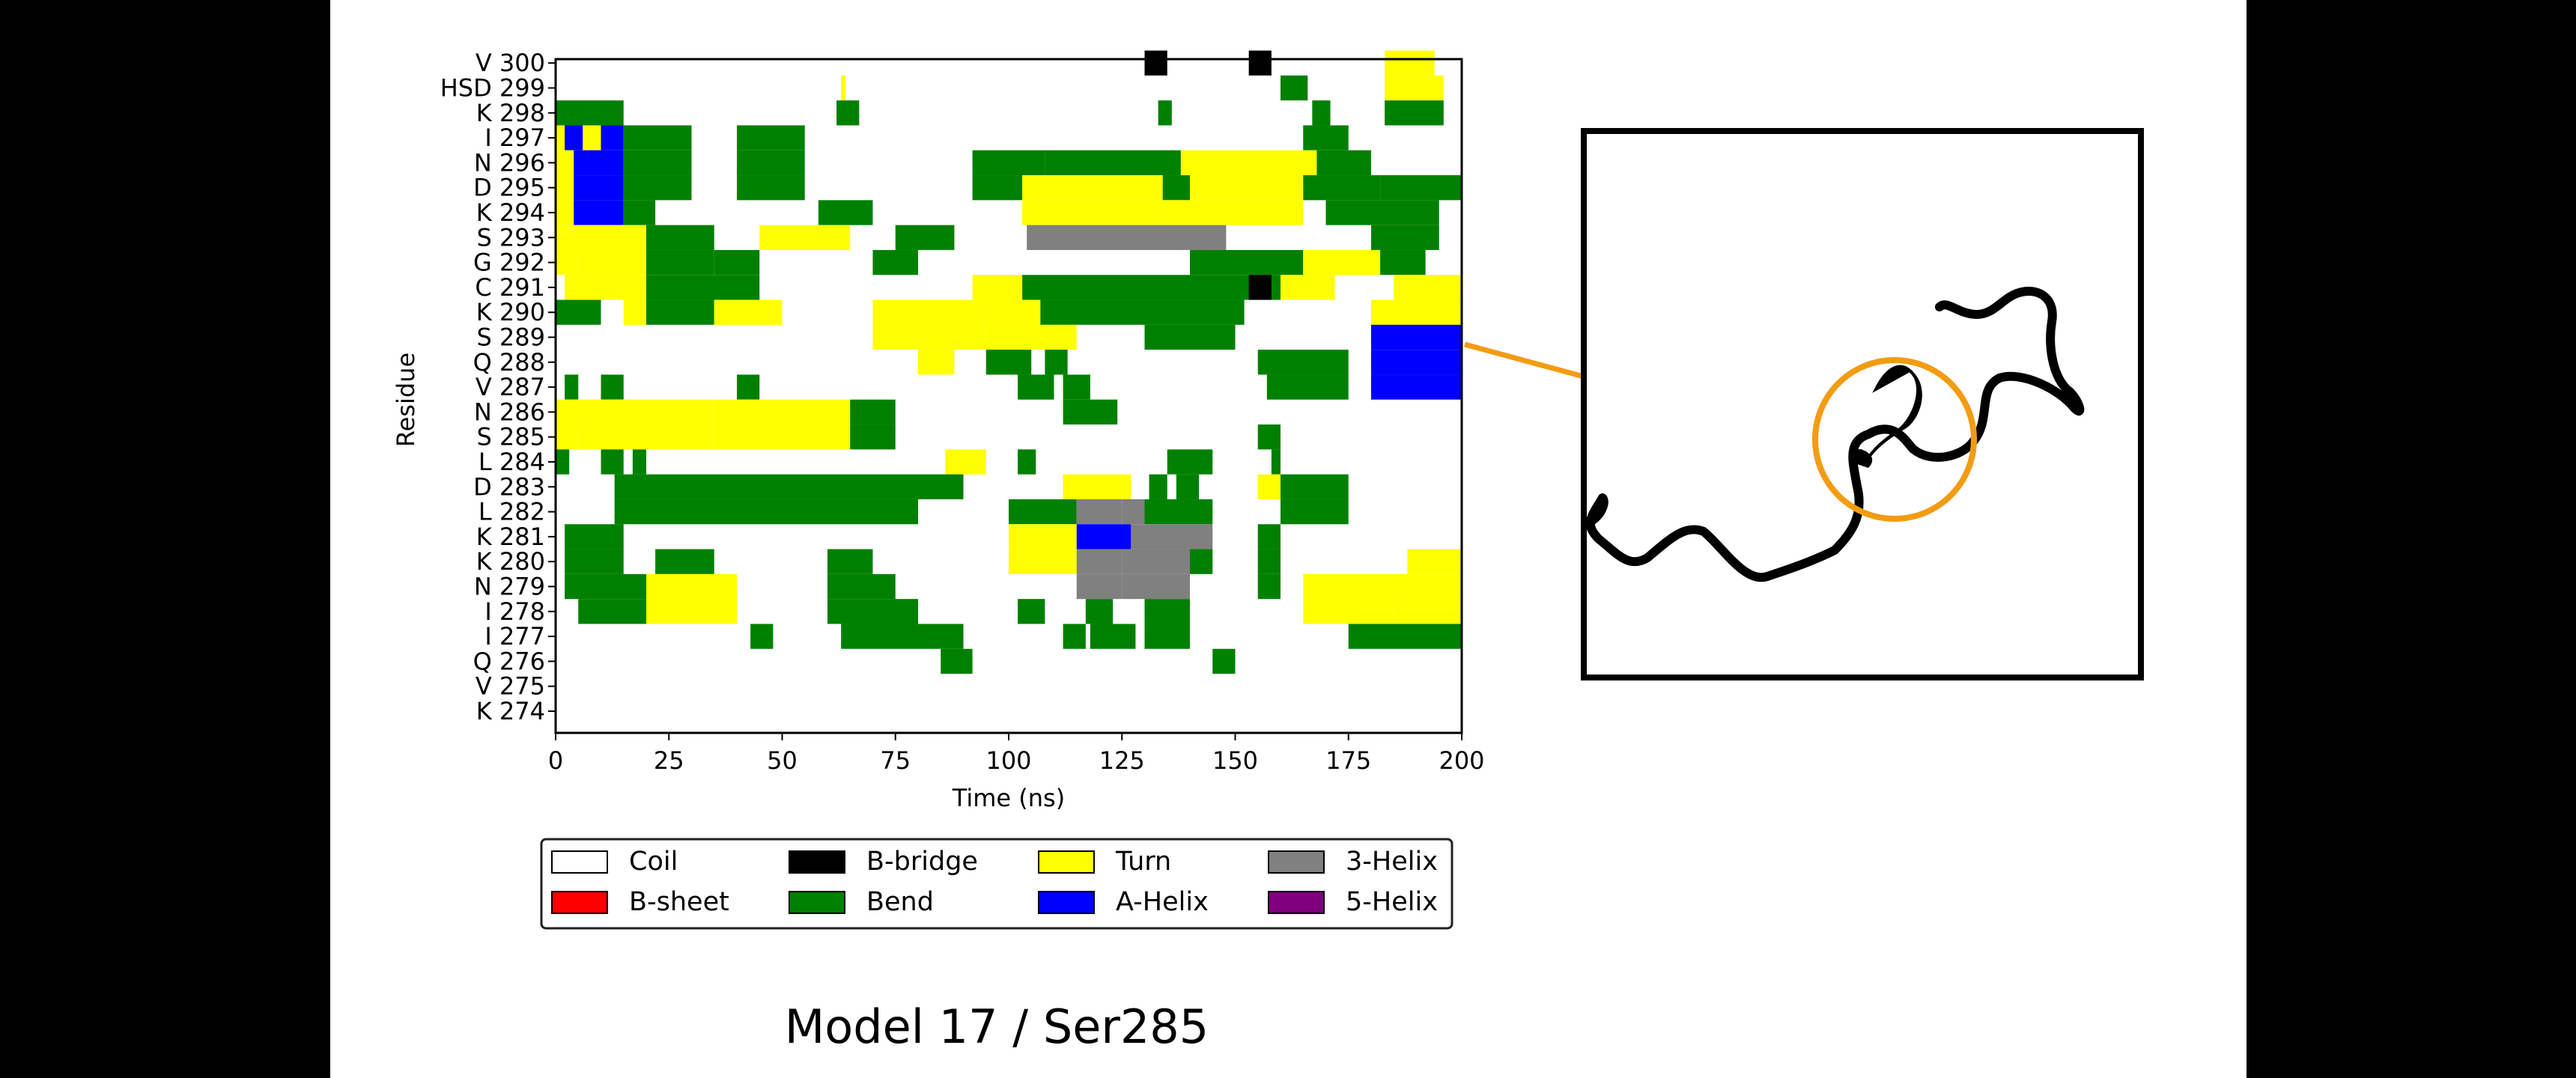 The image size is (2576, 1078). What do you see at coordinates (1122, 760) in the screenshot?
I see `x-tick-label: 125` at bounding box center [1122, 760].